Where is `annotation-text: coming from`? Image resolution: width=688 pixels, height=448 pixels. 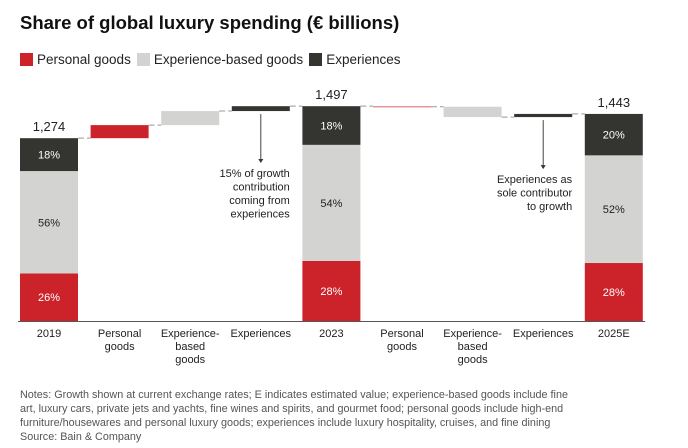 annotation-text: coming from is located at coordinates (259, 201).